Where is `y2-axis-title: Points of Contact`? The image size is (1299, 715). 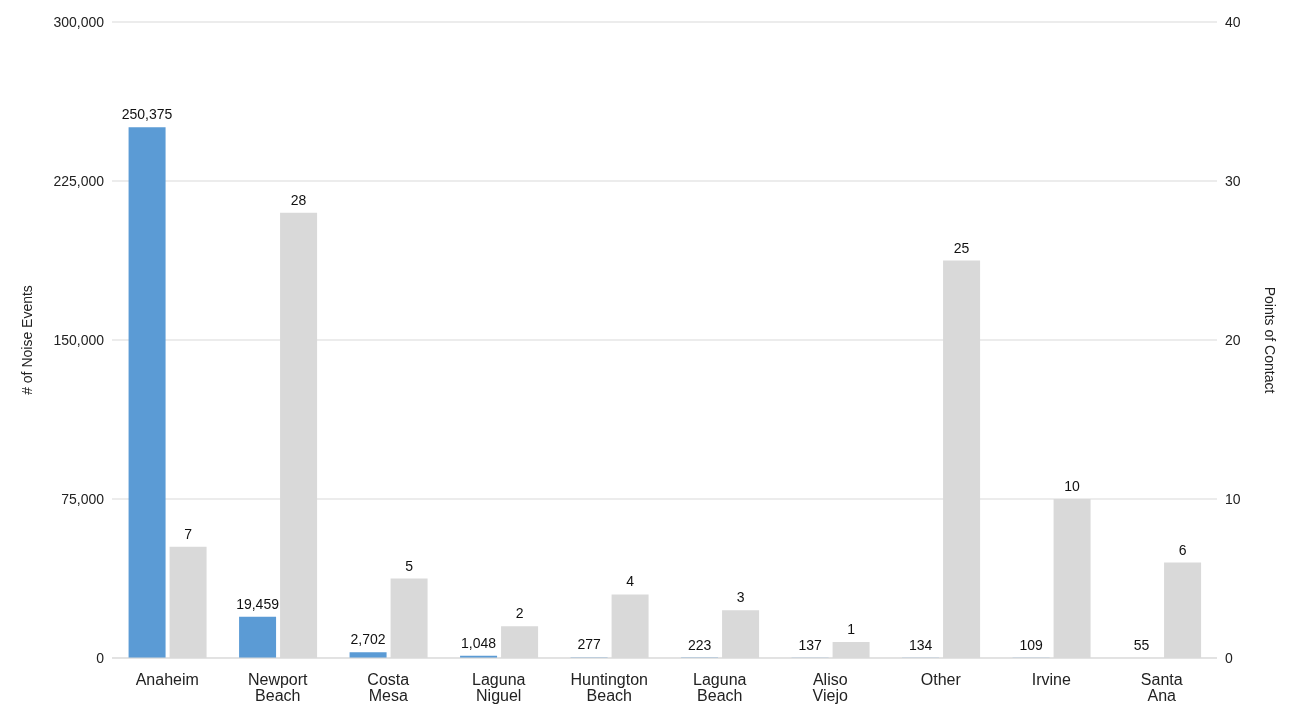 y2-axis-title: Points of Contact is located at coordinates (1270, 340).